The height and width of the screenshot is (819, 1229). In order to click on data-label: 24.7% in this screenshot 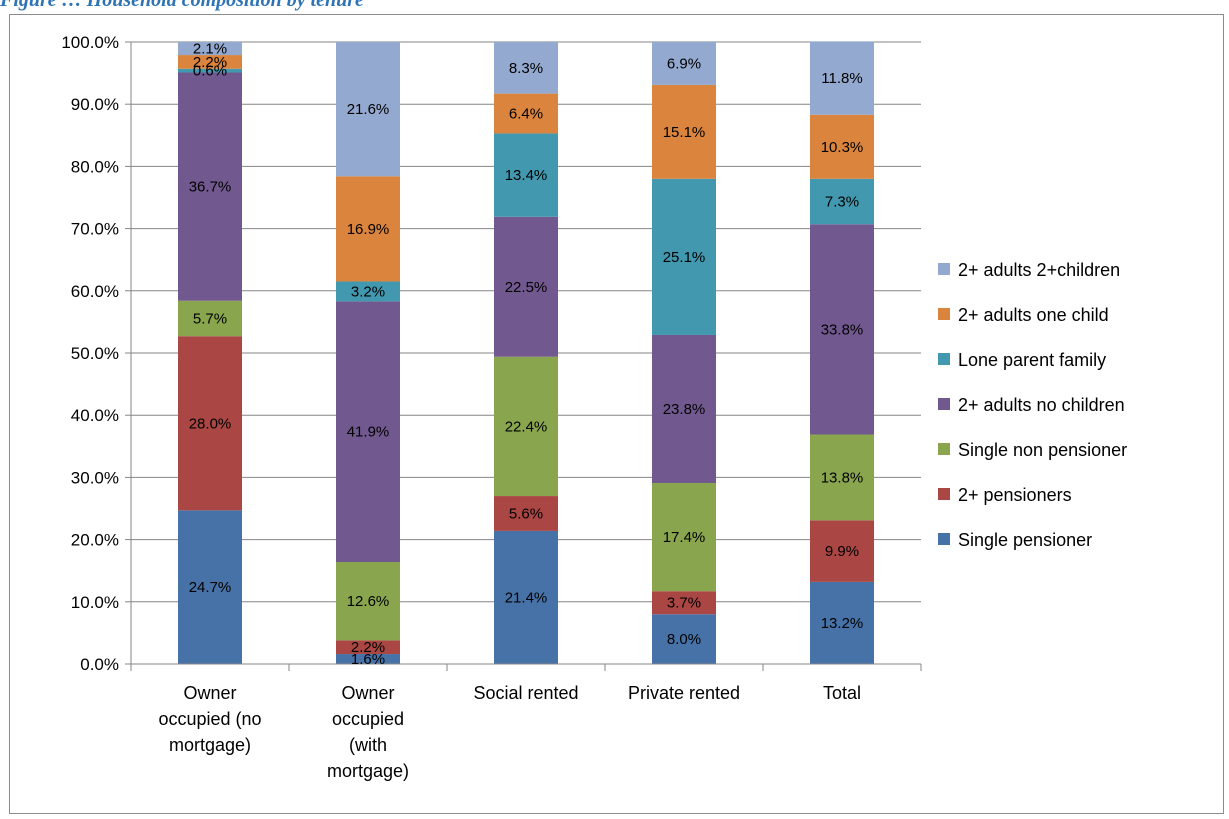, I will do `click(210, 587)`.